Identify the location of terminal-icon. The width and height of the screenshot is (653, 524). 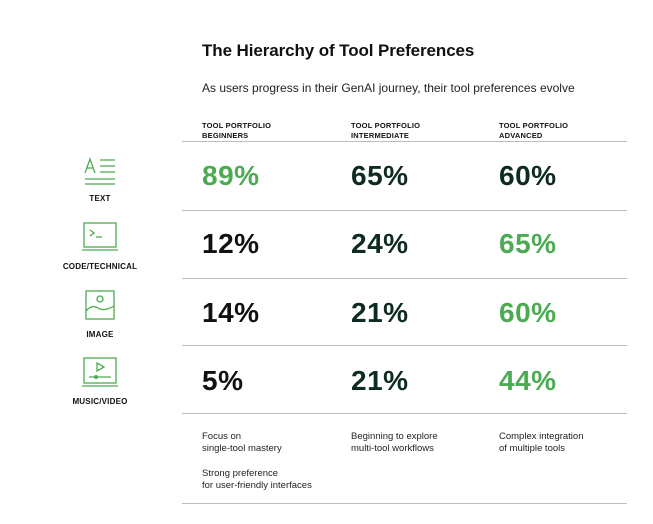
(100, 236).